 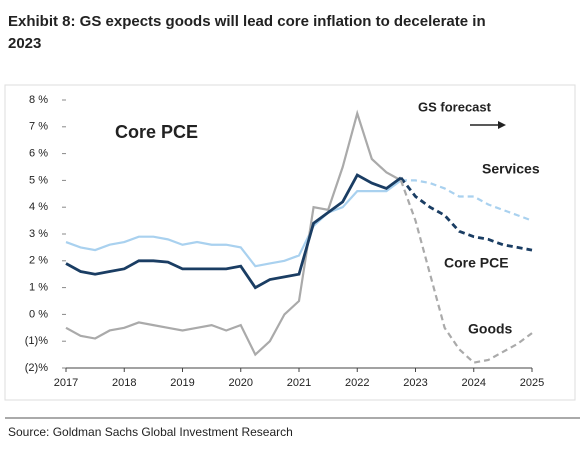 I want to click on y-tick-label: (1)%, so click(x=36, y=341).